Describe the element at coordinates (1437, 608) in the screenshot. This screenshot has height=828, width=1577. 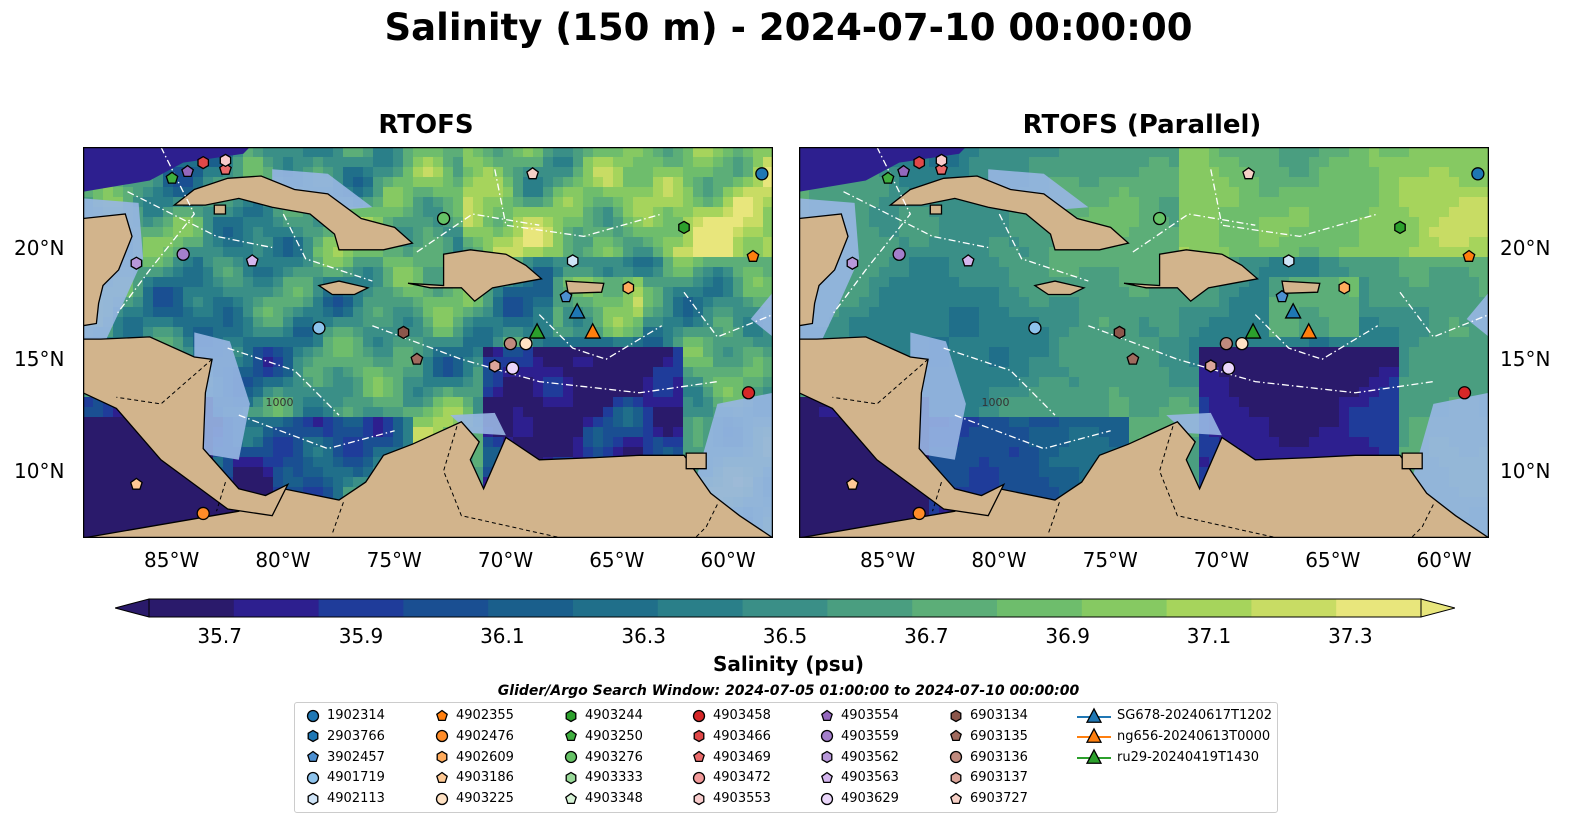
I see `colorbar-extend-high` at that location.